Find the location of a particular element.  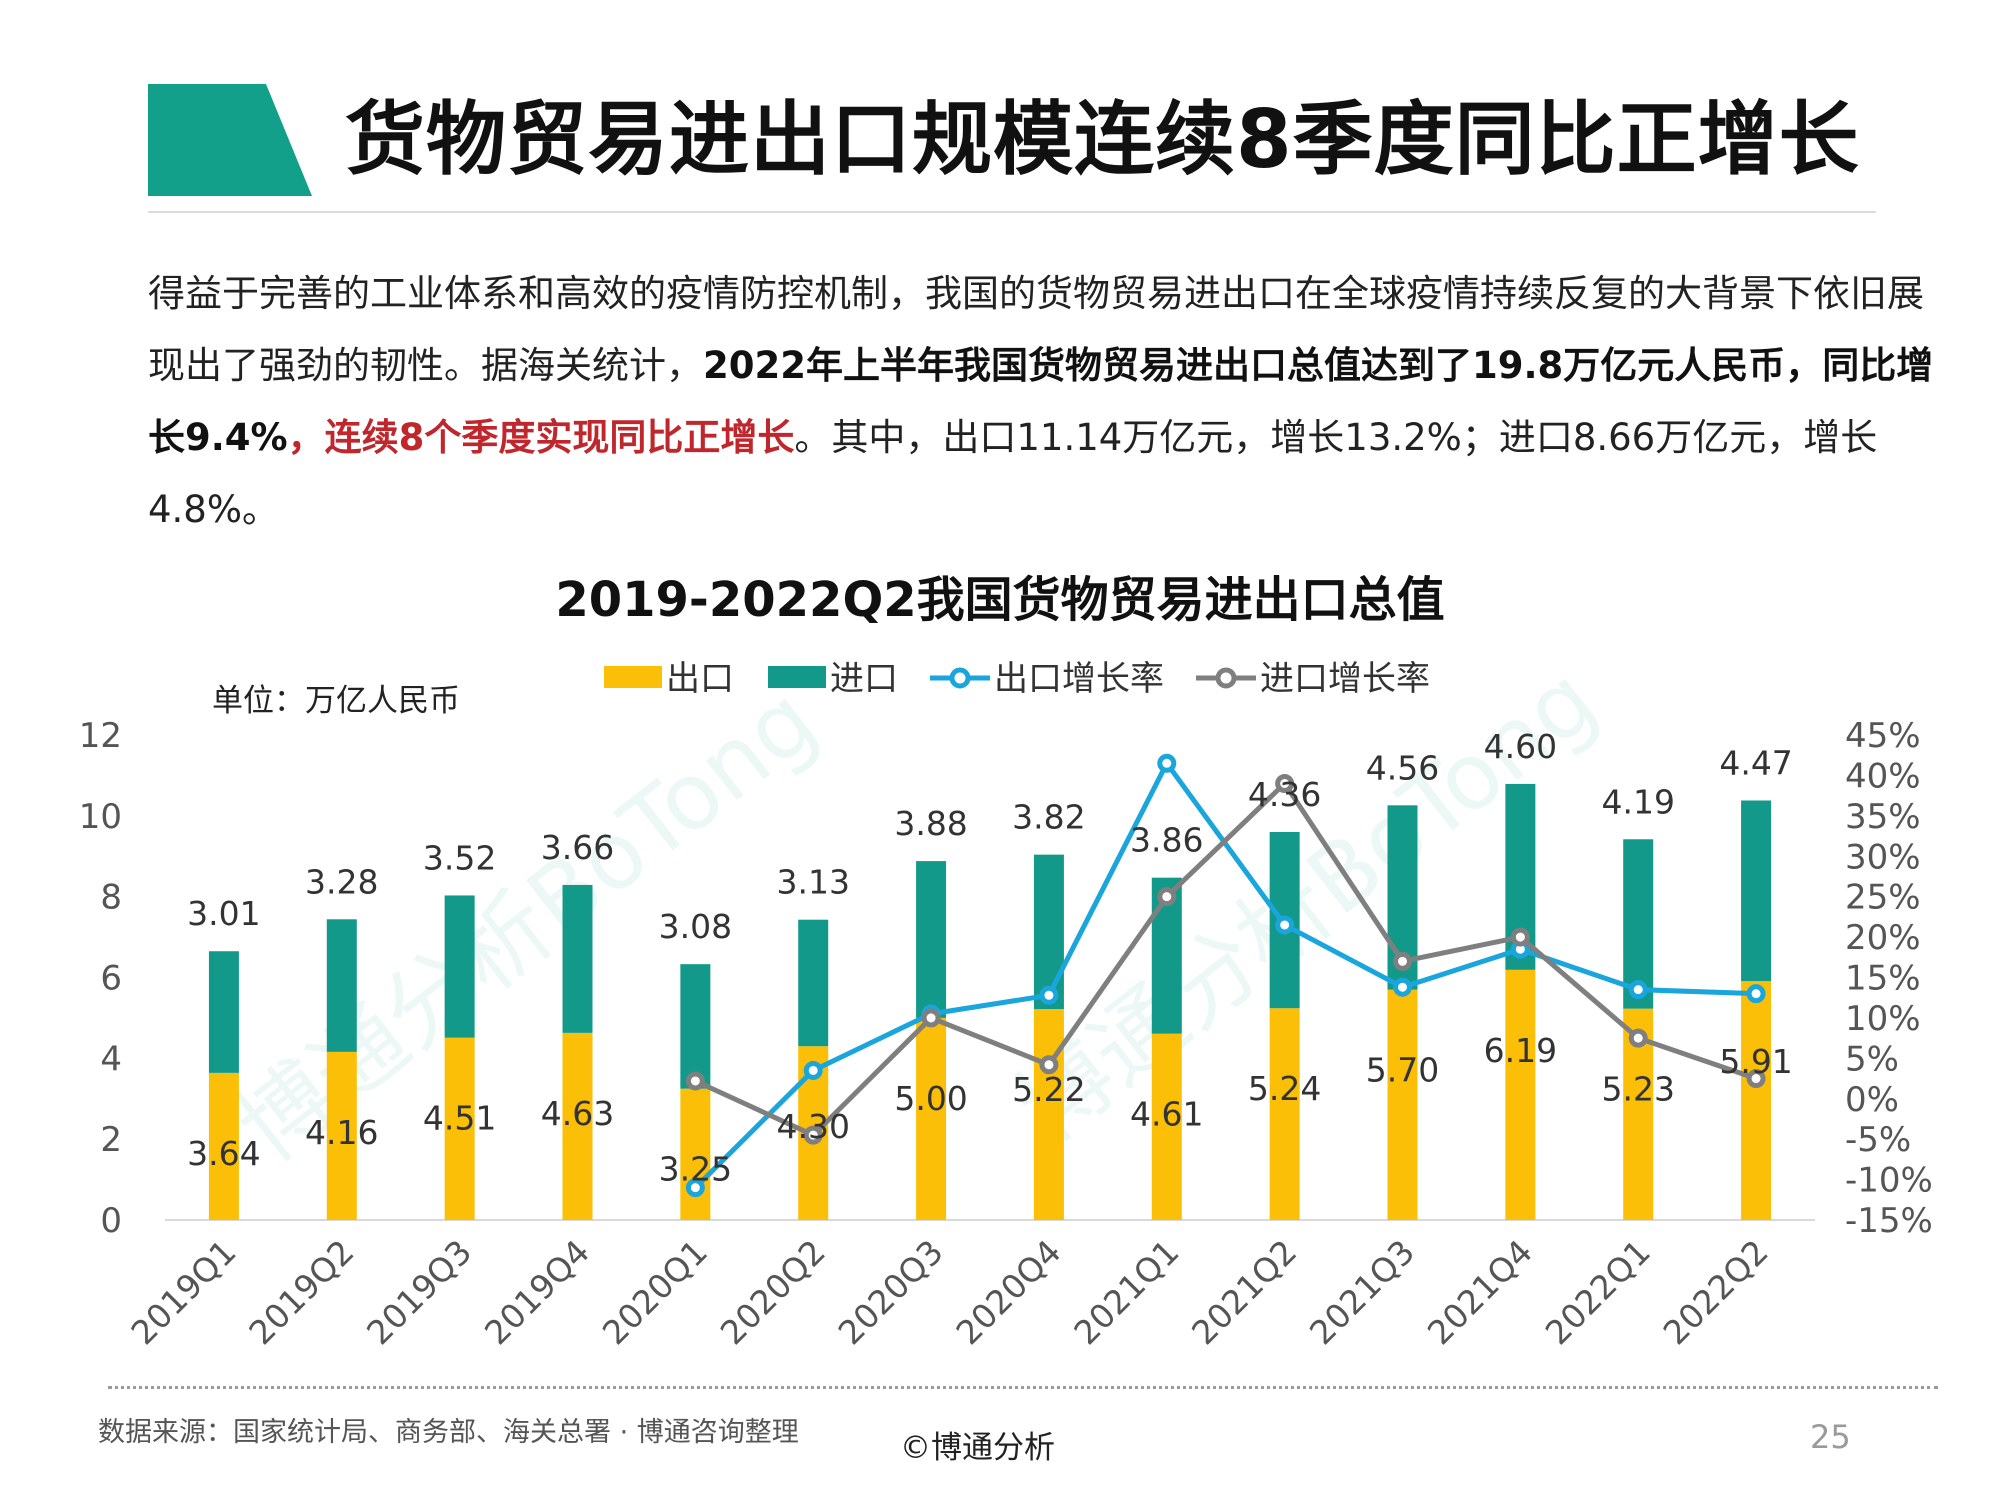

label-import: 3.88 is located at coordinates (930, 823).